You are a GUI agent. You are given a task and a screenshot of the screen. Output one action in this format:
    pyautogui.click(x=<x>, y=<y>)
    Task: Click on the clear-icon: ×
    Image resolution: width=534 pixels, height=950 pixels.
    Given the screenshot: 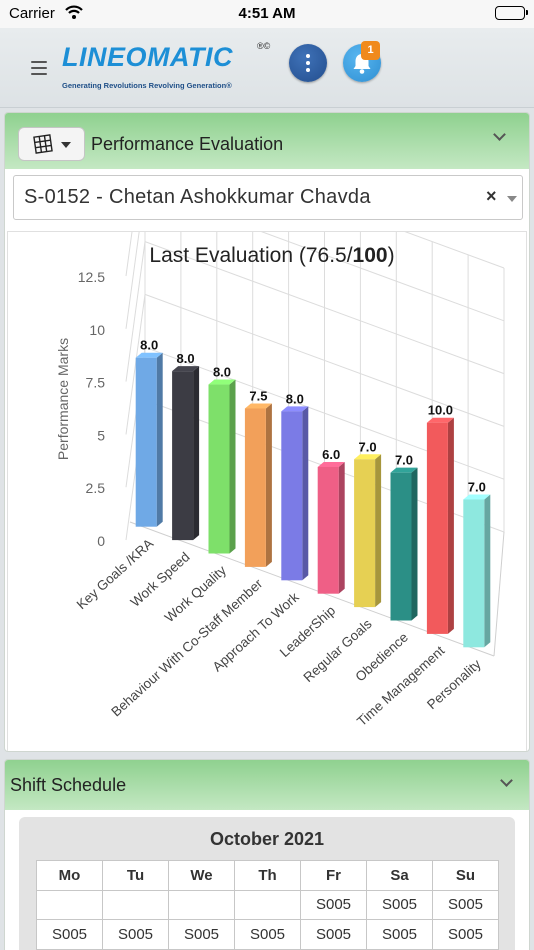 What is the action you would take?
    pyautogui.click(x=491, y=196)
    